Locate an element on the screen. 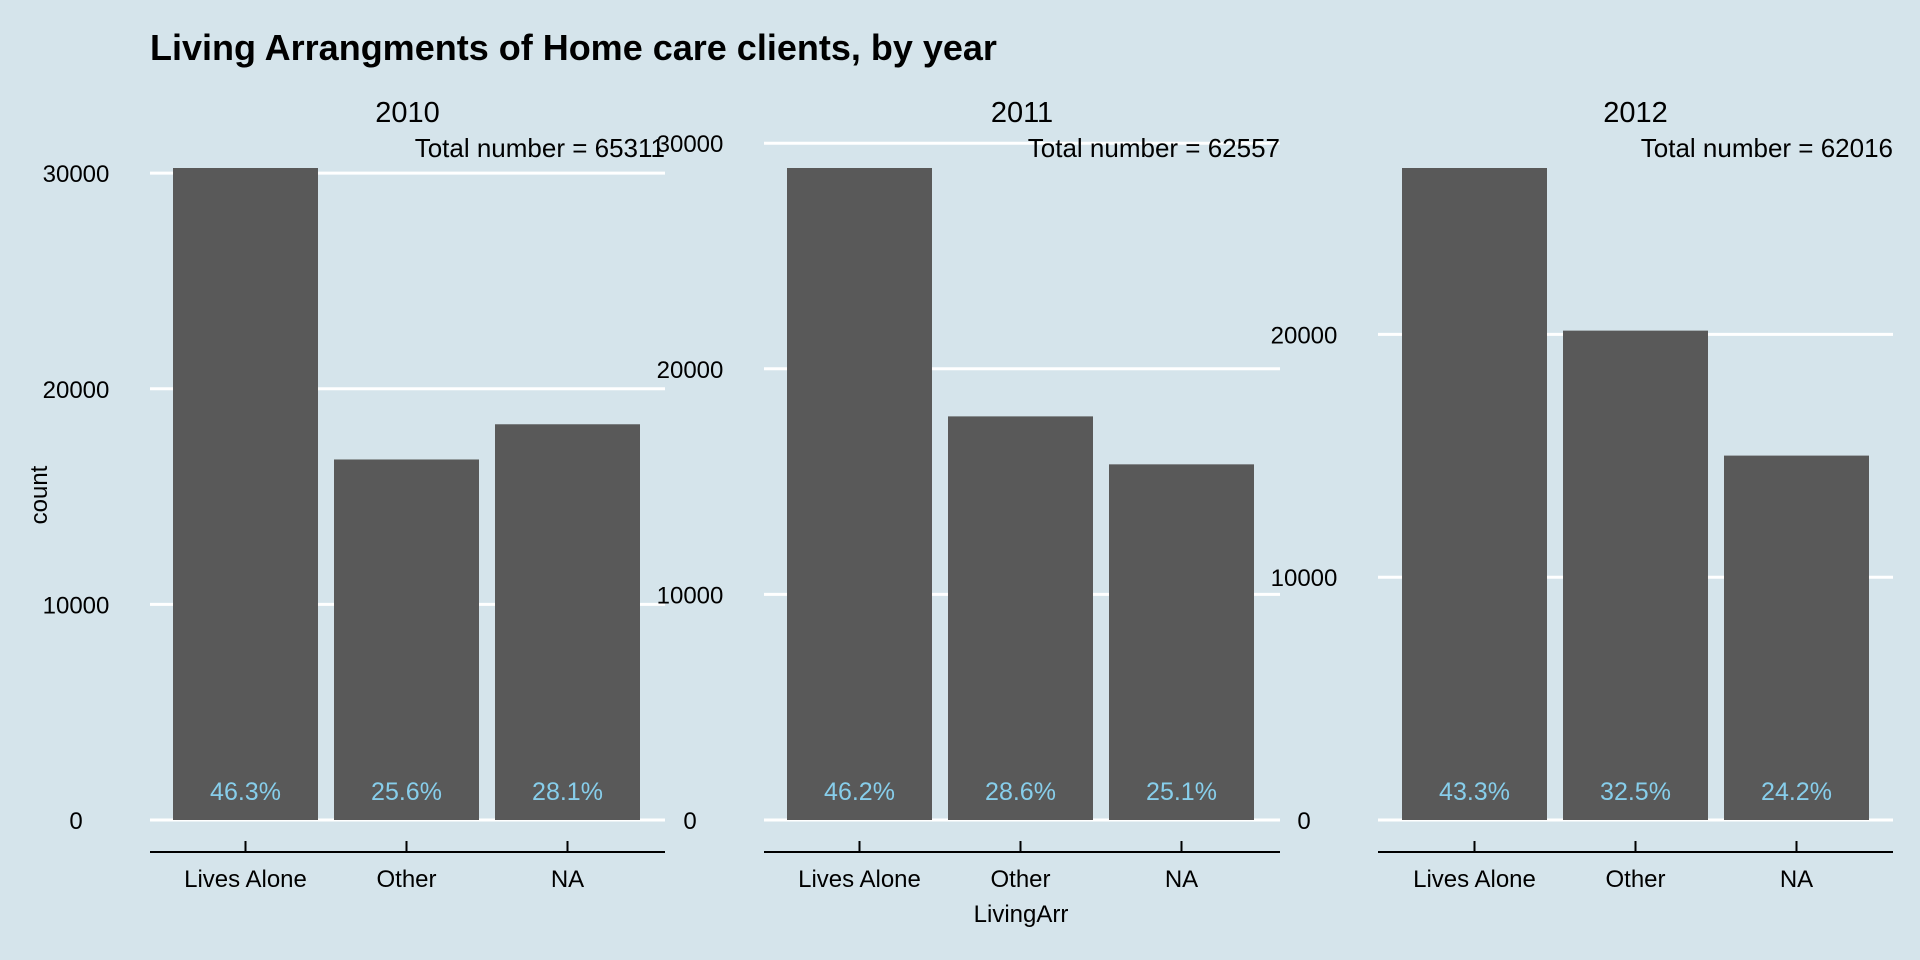 This screenshot has width=1920, height=960. x-axis-label: LivingArr is located at coordinates (1021, 914).